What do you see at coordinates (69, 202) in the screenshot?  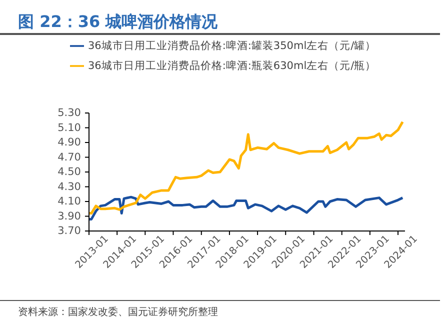 I see `y-tick-label: 4.10` at bounding box center [69, 202].